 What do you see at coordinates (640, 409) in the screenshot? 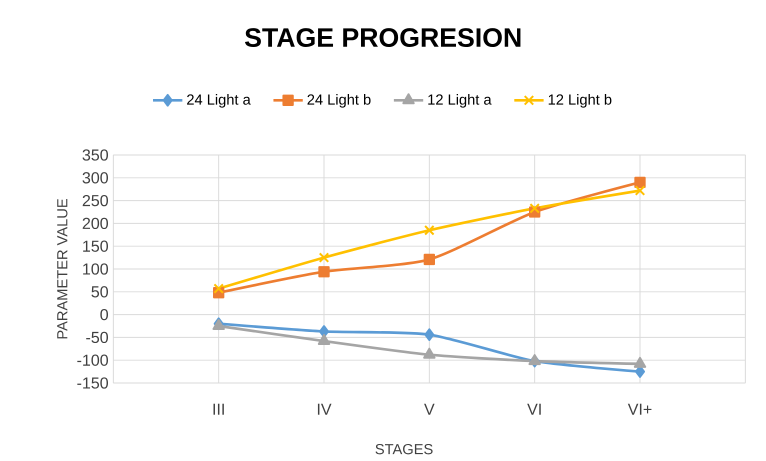
I see `x-tick-label: VI+` at bounding box center [640, 409].